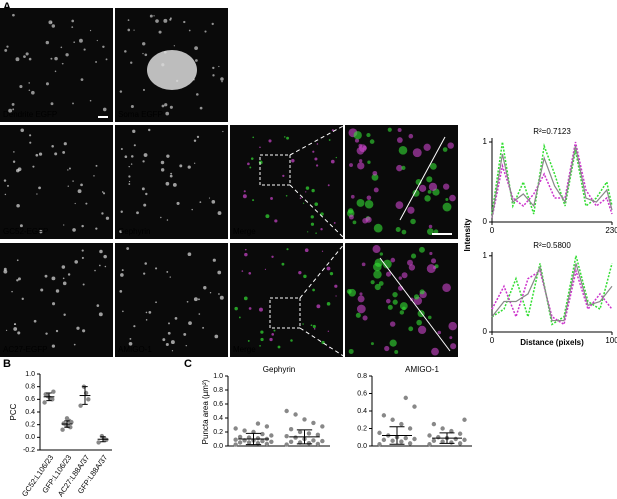 Image resolution: width=617 pixels, height=499 pixels. What do you see at coordinates (317, 140) in the screenshot?
I see `zoom-line` at bounding box center [317, 140].